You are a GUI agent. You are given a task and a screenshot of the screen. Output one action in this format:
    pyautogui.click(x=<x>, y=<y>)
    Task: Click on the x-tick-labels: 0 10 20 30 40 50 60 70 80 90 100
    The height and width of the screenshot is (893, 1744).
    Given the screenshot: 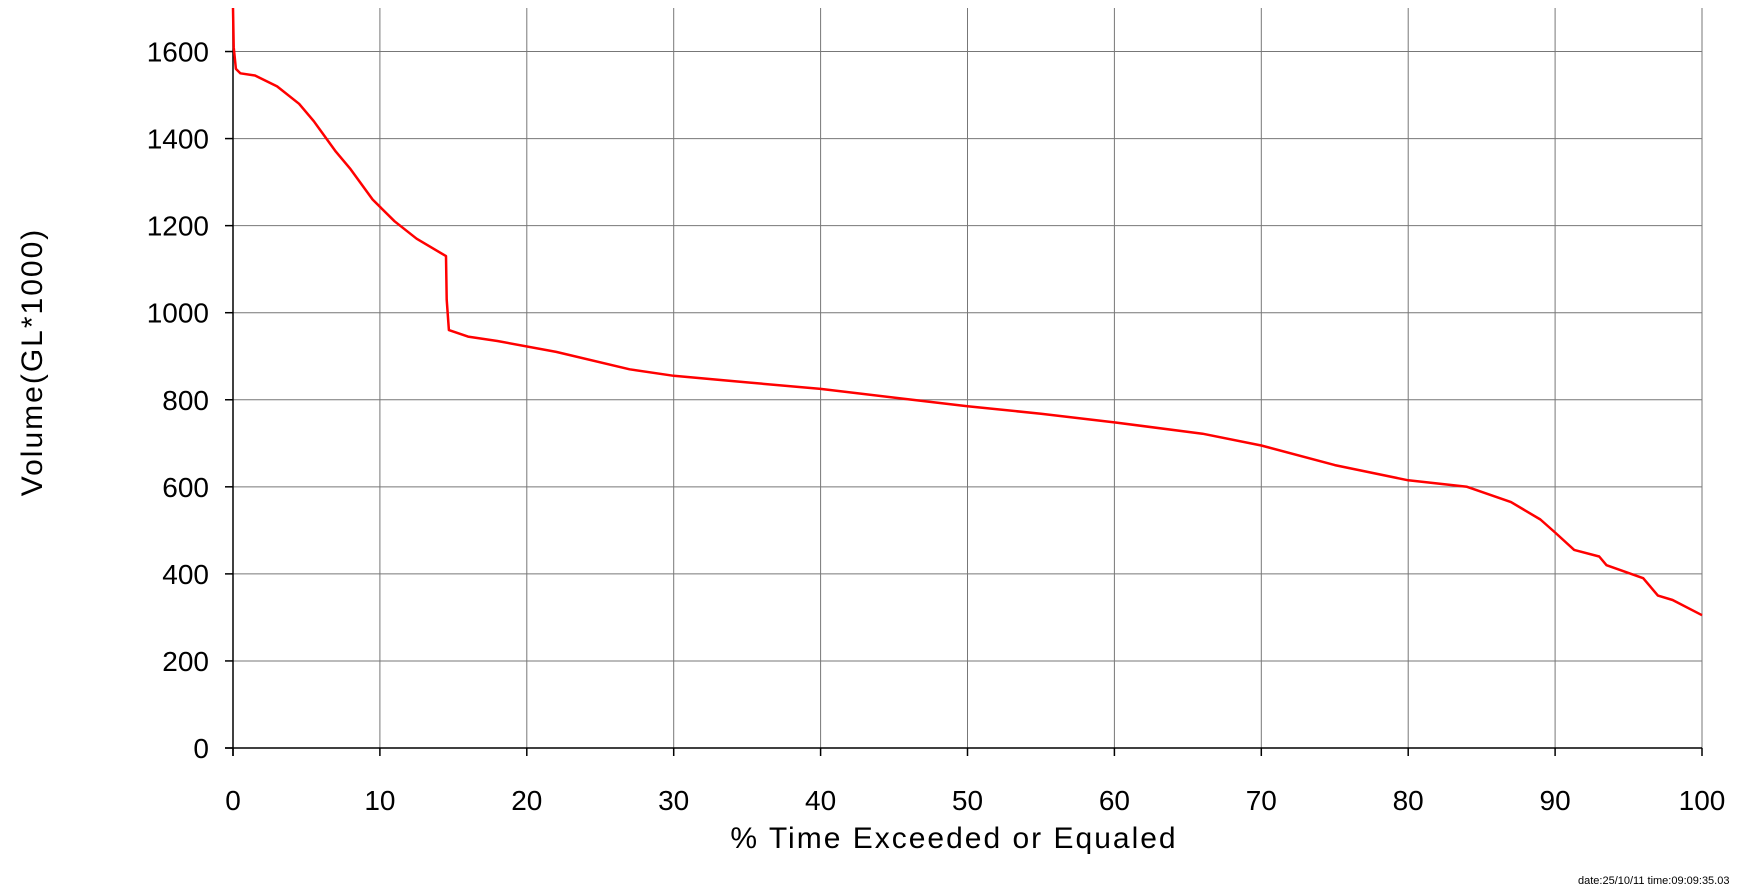 What is the action you would take?
    pyautogui.click(x=975, y=800)
    